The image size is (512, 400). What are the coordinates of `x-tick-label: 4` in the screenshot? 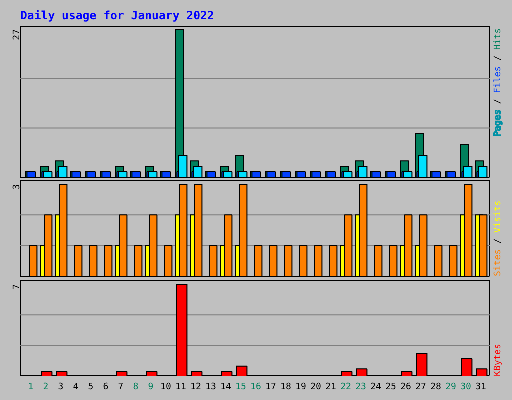 It's located at (76, 387).